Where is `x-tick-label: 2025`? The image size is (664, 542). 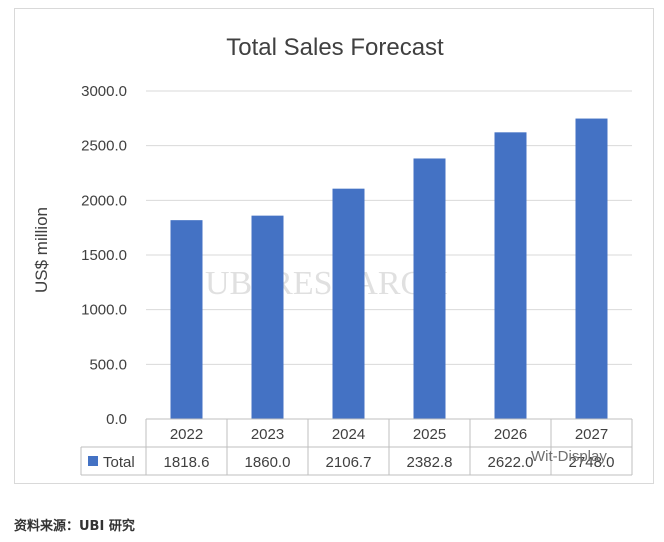
x-tick-label: 2025 is located at coordinates (429, 434).